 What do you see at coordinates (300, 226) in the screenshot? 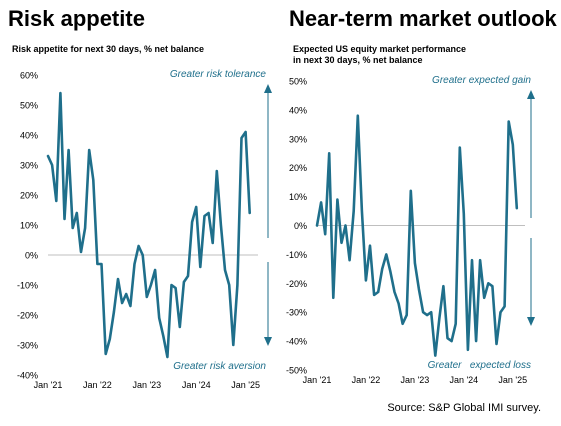
I see `right-y-tick-label: 0%` at bounding box center [300, 226].